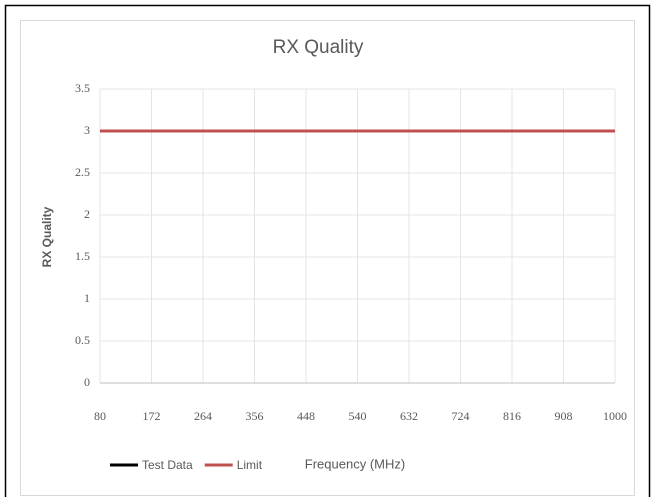 This screenshot has height=502, width=655. Describe the element at coordinates (358, 416) in the screenshot. I see `x-tick-label: 540` at that location.